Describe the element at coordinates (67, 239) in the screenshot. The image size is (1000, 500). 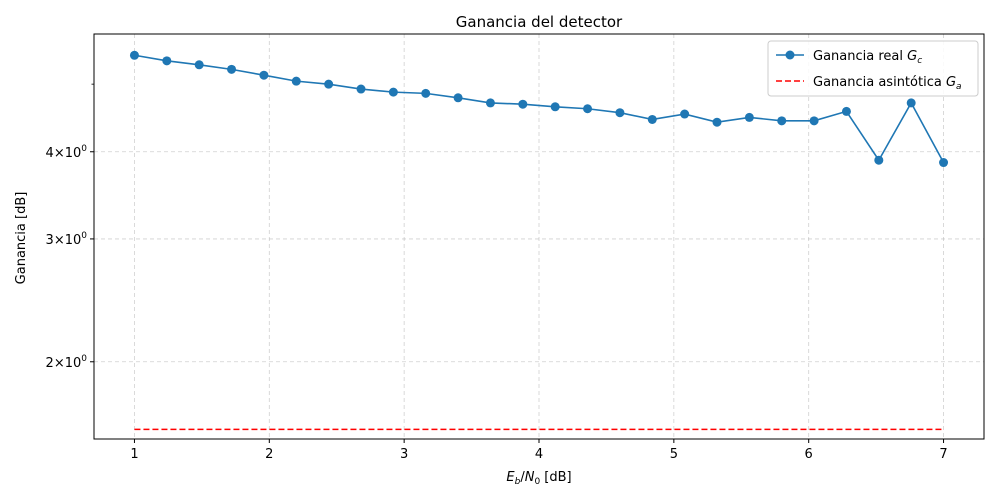
I see `y-tick-label: 3×100` at that location.